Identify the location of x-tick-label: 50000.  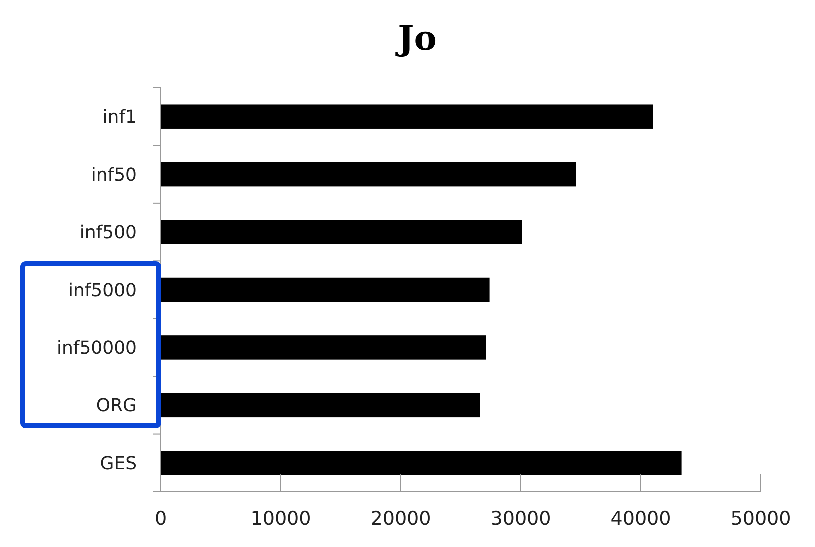
(761, 519).